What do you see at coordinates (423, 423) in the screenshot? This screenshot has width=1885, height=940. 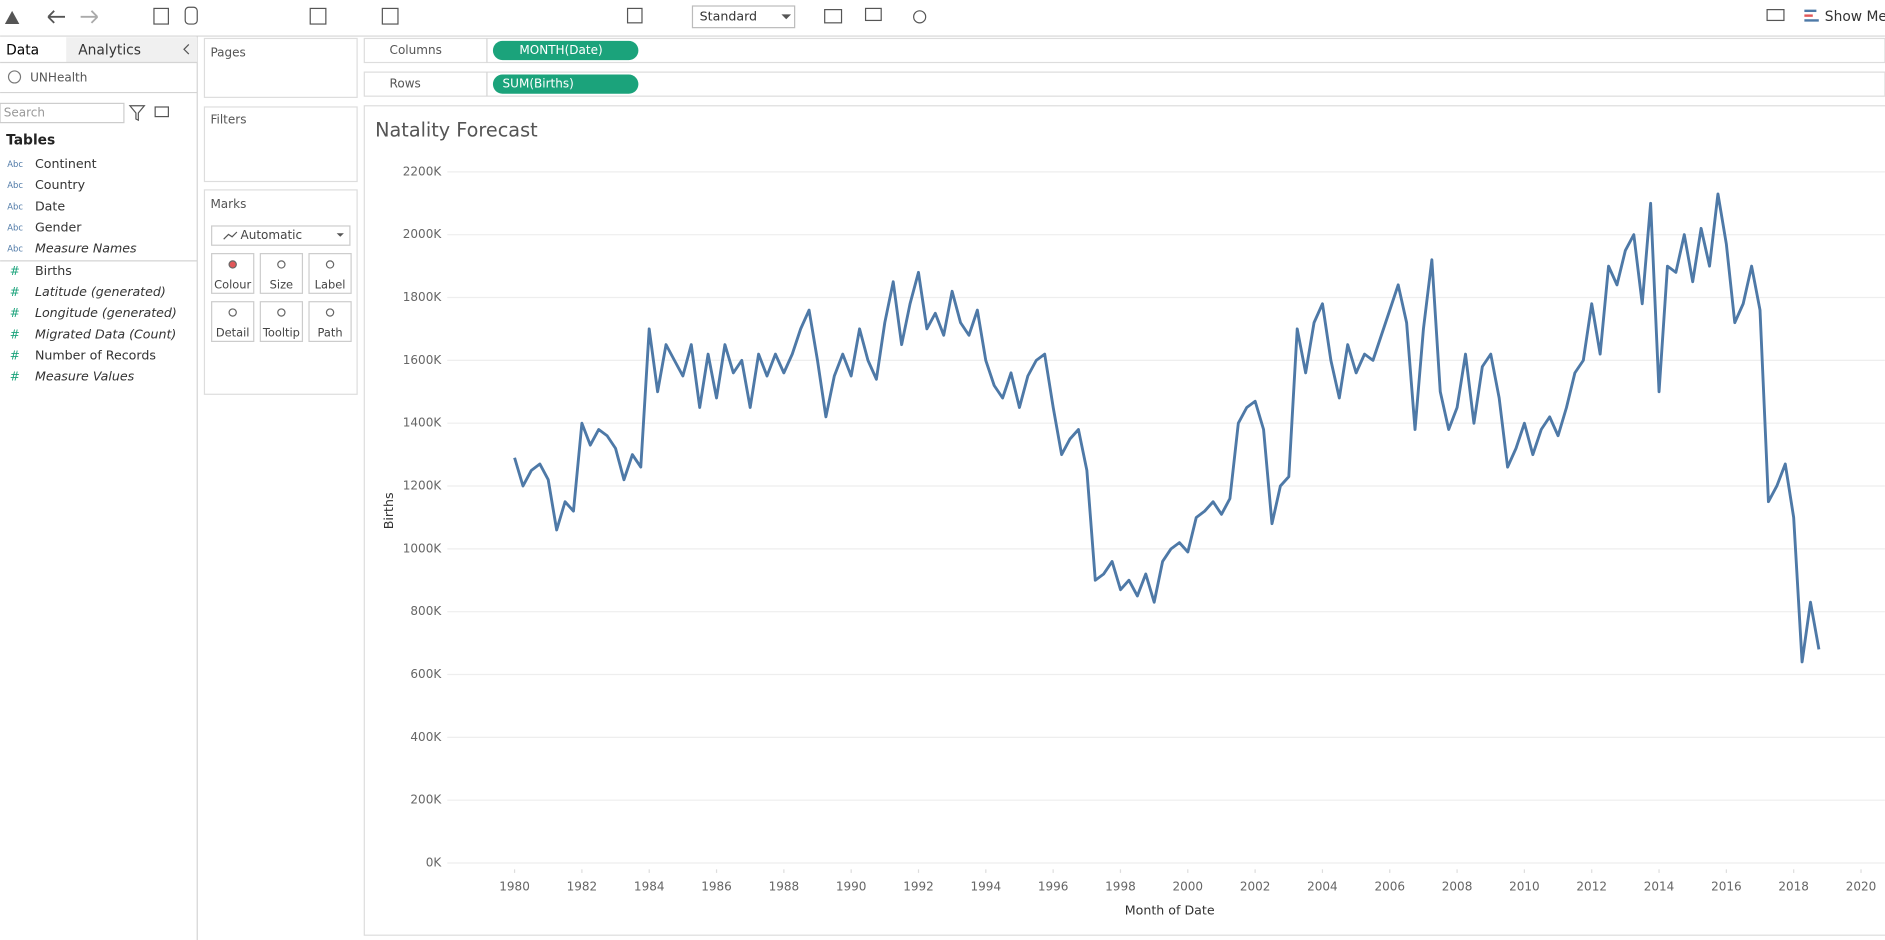 I see `y-tick-label: 1400K` at bounding box center [423, 423].